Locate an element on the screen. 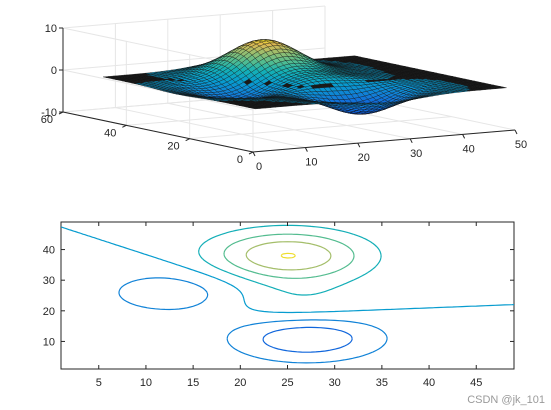 Image resolution: width=551 pixels, height=410 pixels. y-tick-label: 60 is located at coordinates (47, 120).